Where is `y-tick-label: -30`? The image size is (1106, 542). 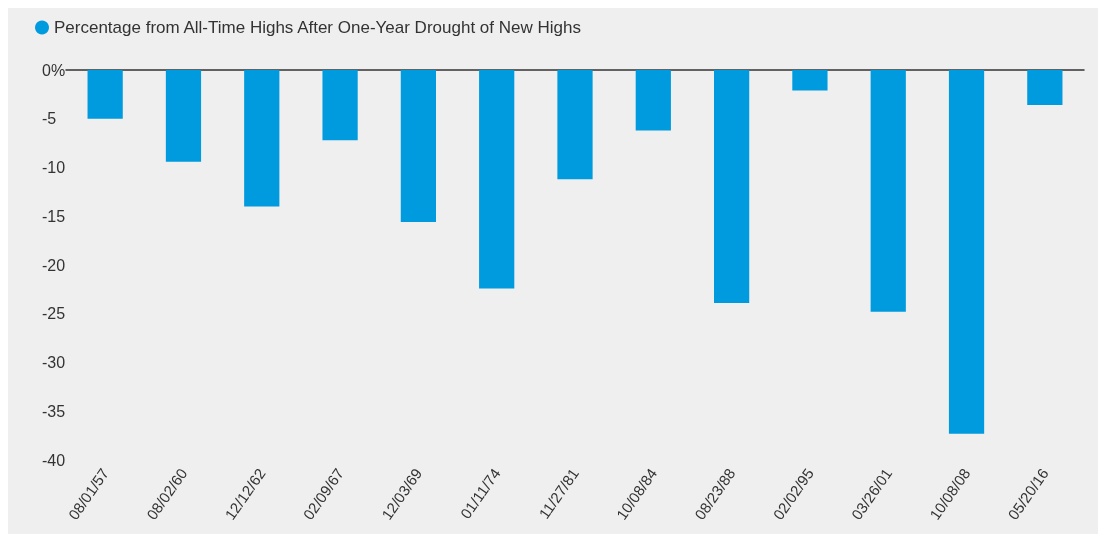
y-tick-label: -30 is located at coordinates (54, 362).